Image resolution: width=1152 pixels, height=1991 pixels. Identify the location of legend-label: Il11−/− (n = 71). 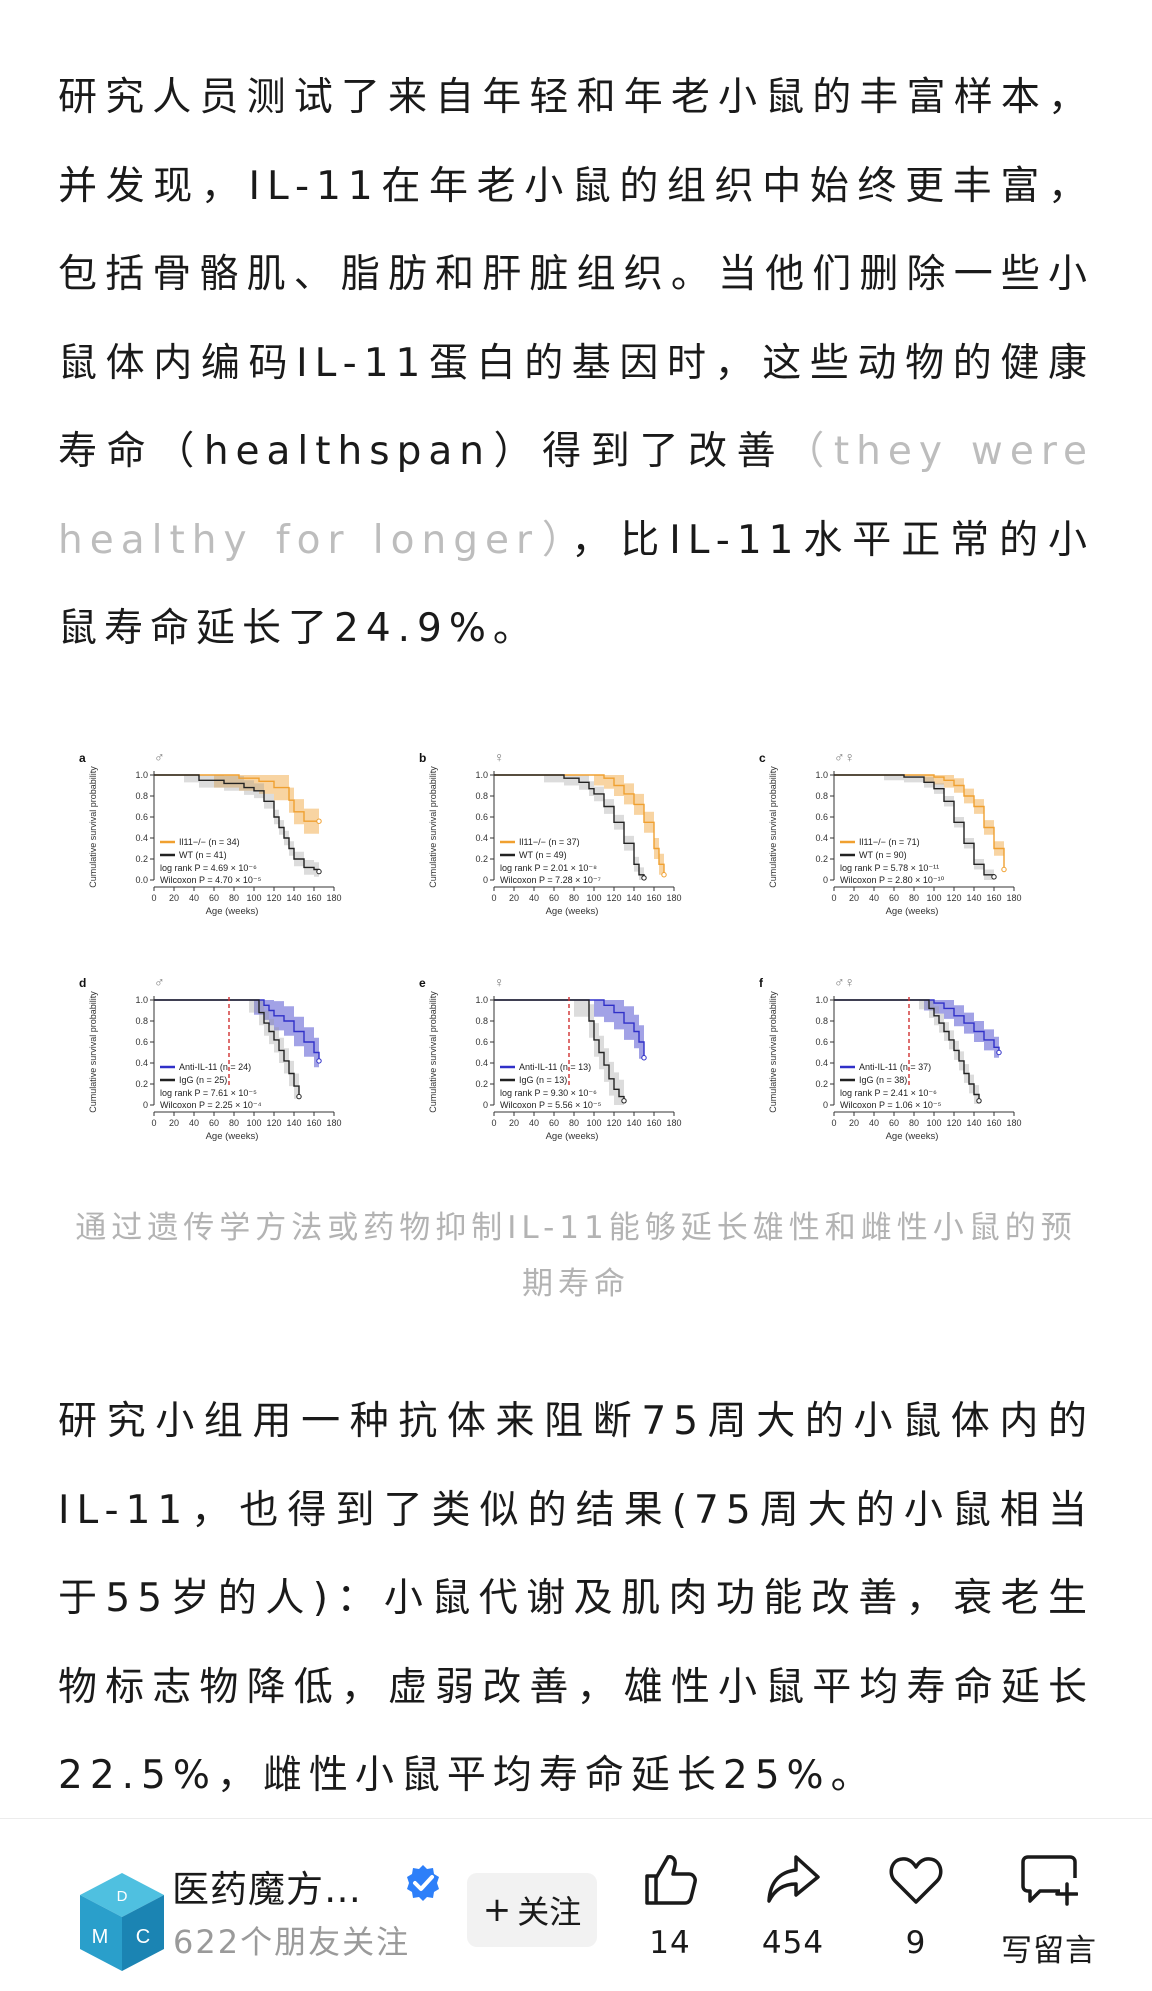
(889, 842).